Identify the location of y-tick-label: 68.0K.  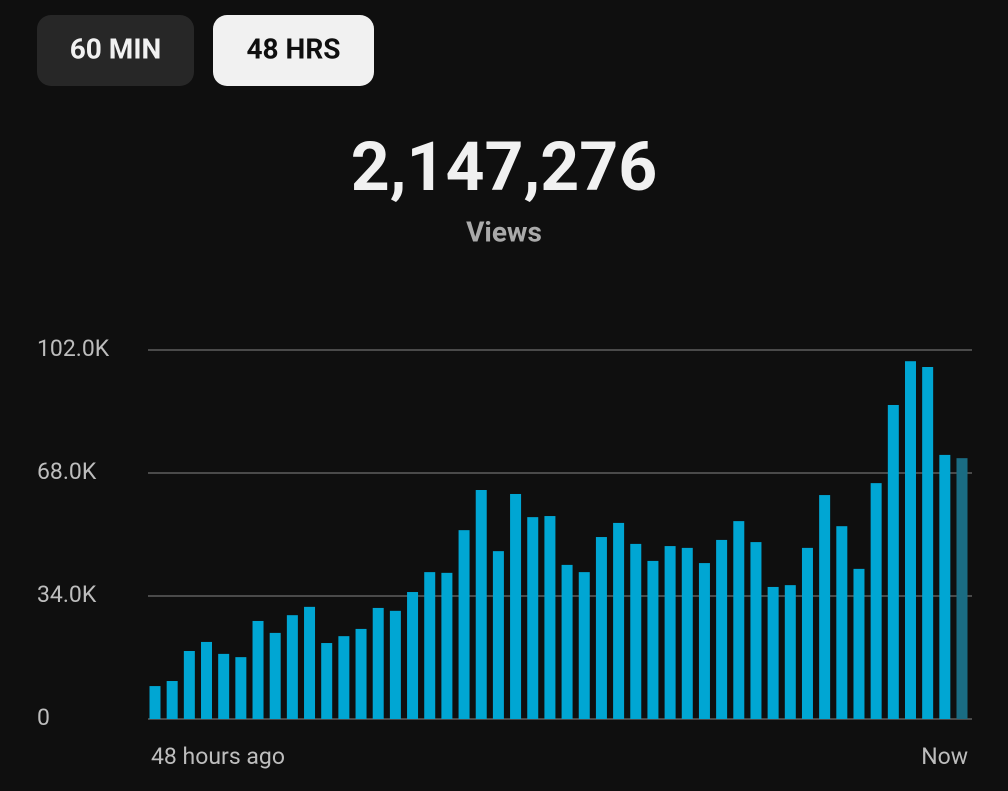
(67, 471).